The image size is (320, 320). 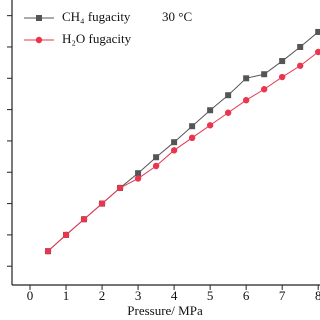 I want to click on legend-label: CH₄ fugacity, so click(x=96, y=16).